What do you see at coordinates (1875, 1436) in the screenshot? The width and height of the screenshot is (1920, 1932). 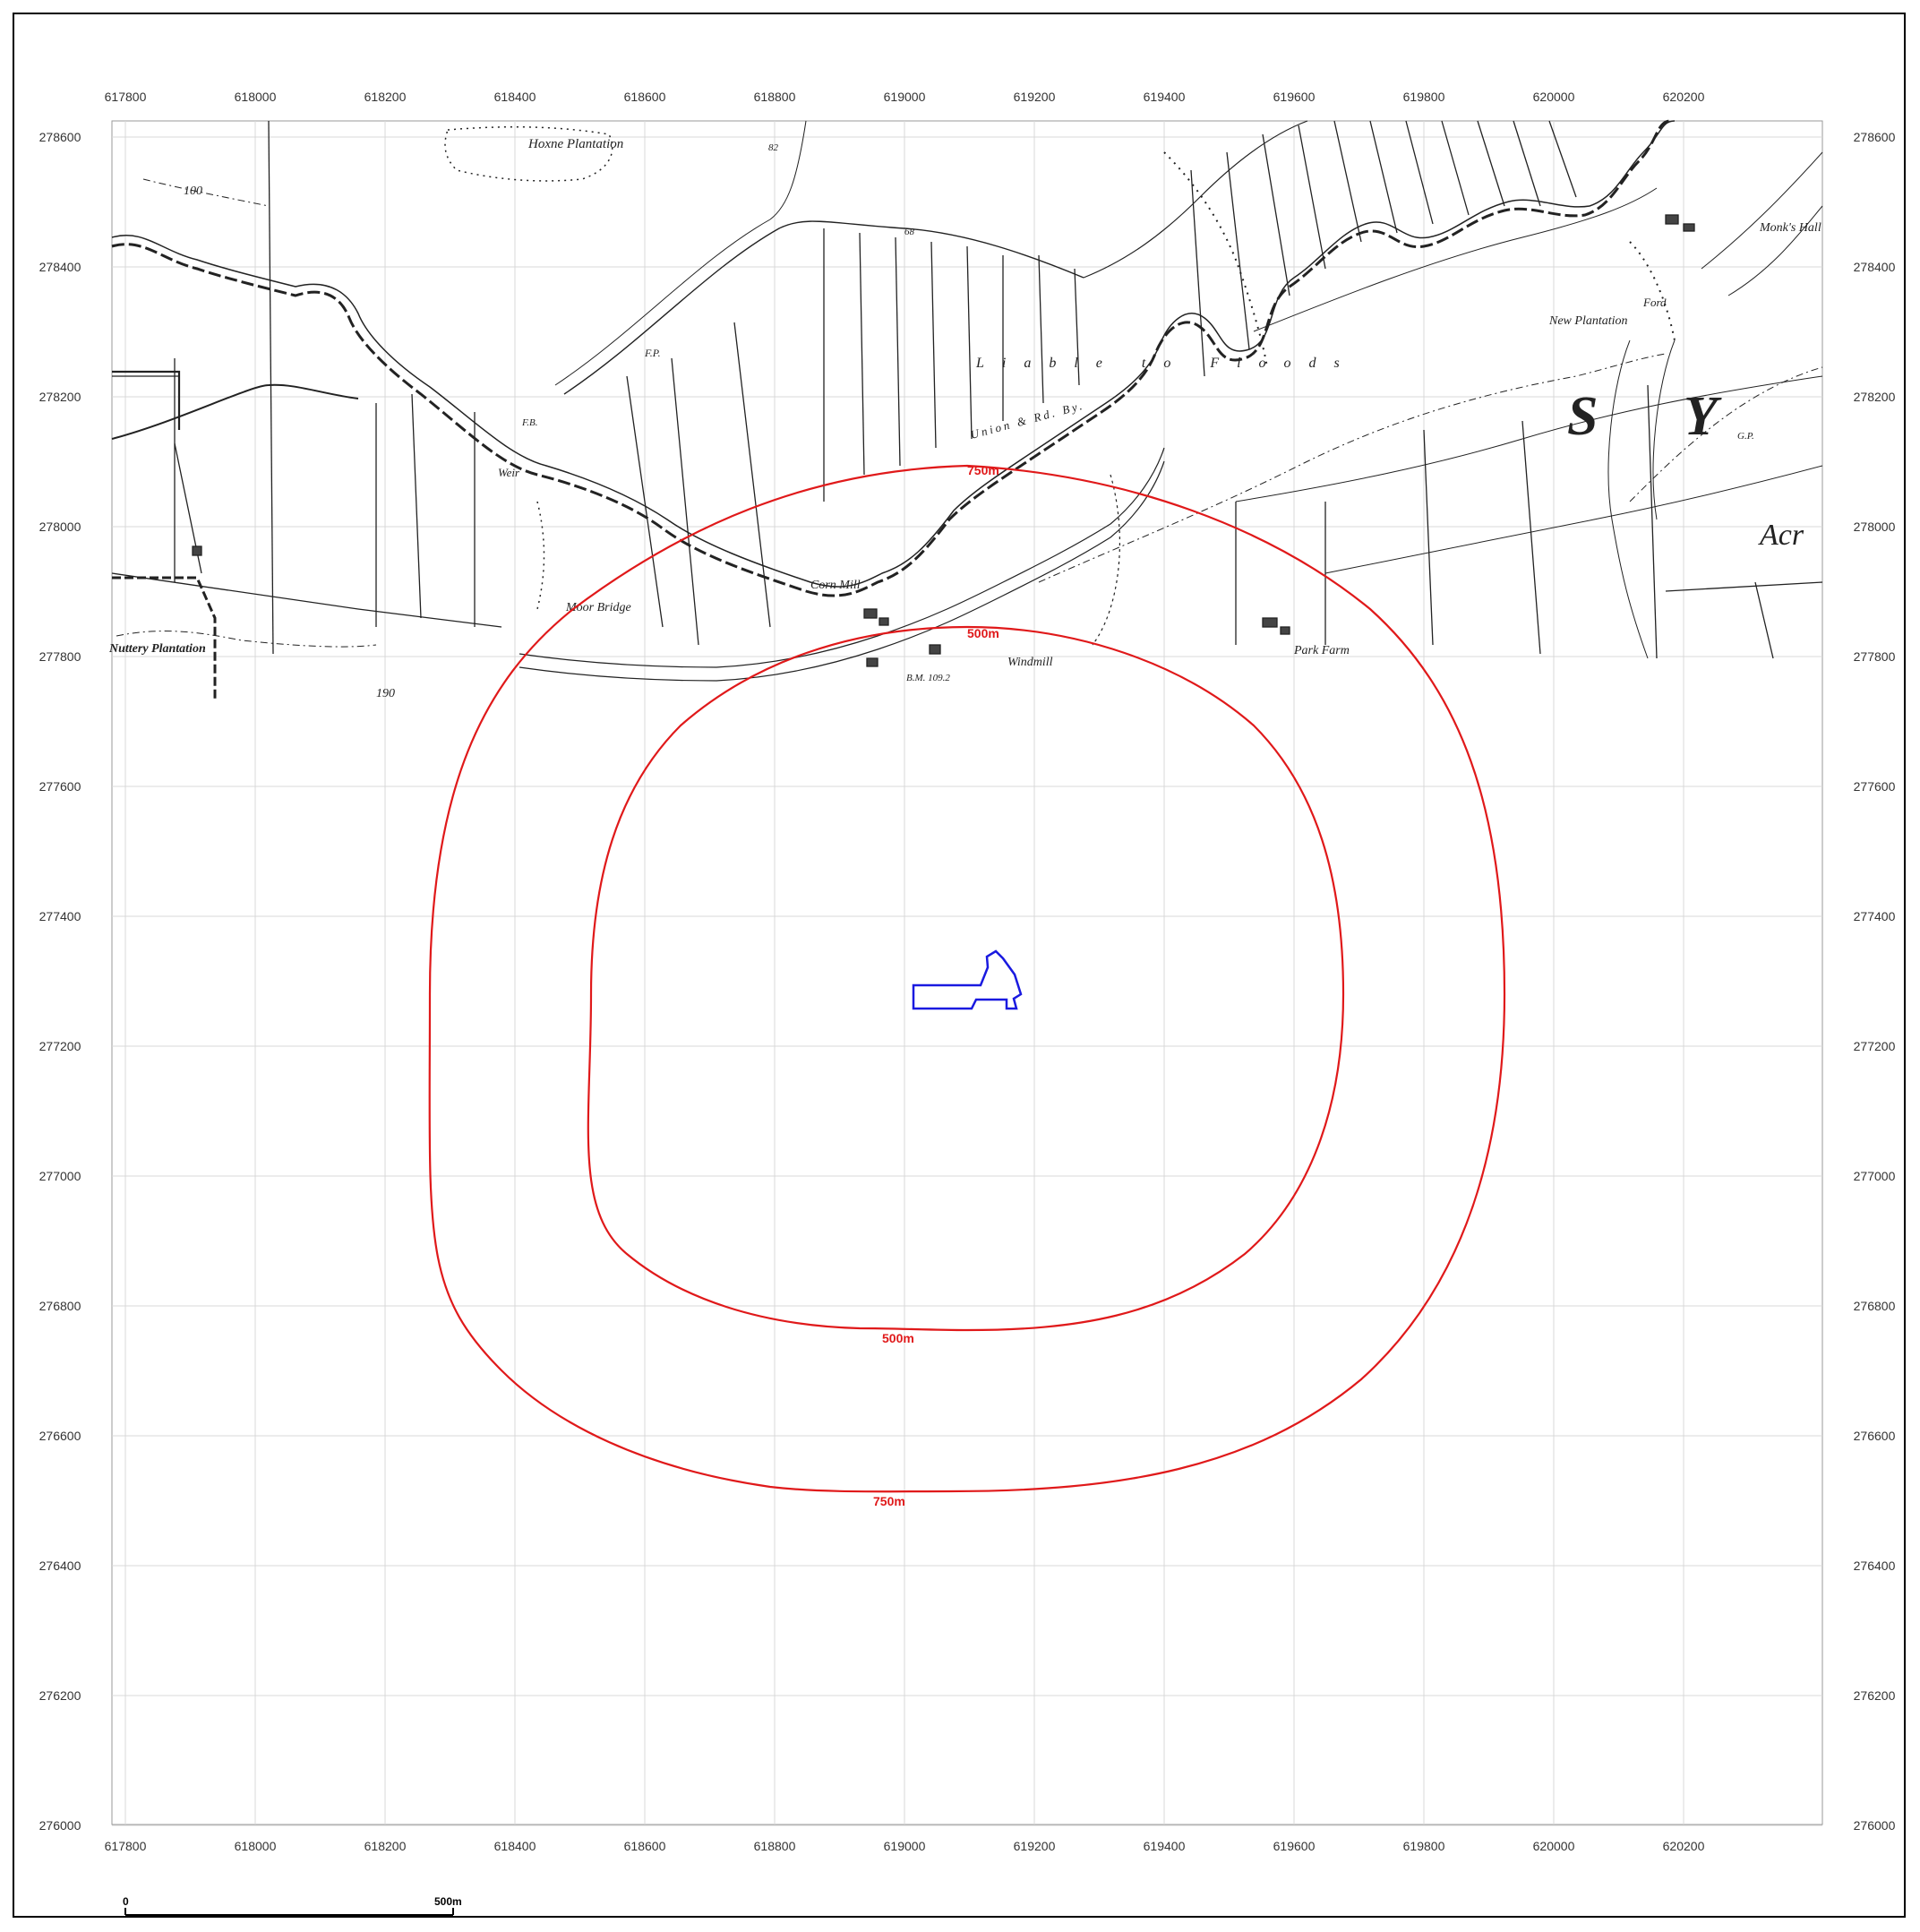 I see `y-tick-label-right: 276600` at bounding box center [1875, 1436].